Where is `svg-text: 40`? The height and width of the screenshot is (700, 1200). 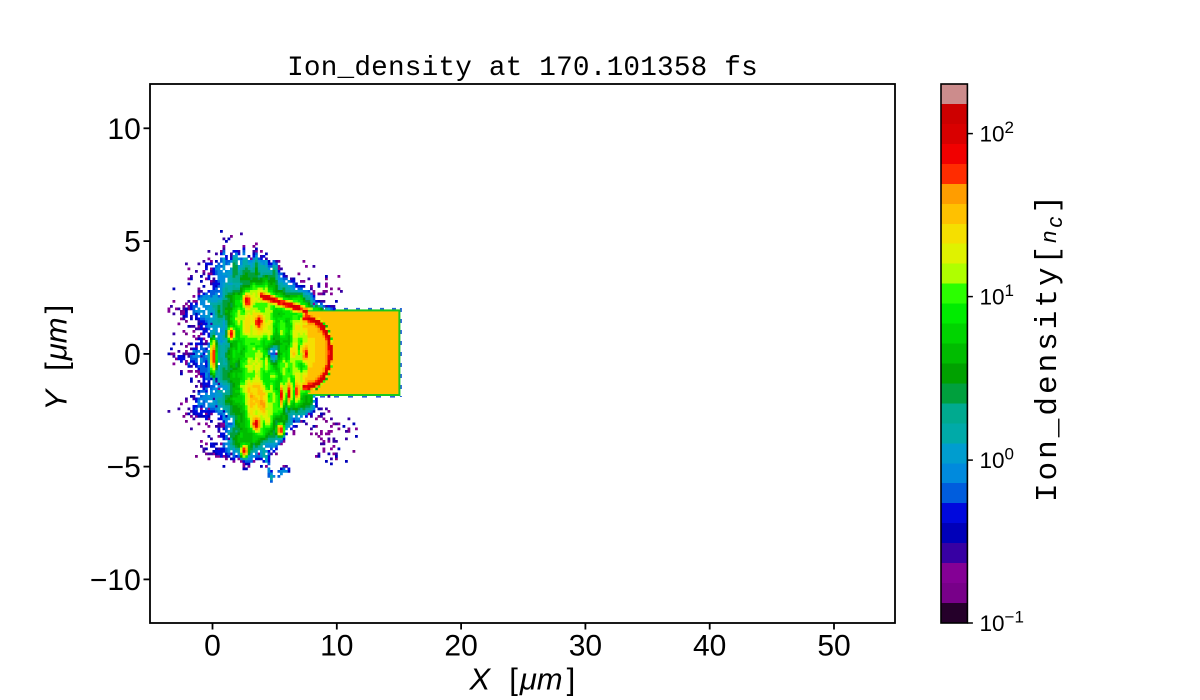
svg-text: 40 is located at coordinates (709, 645).